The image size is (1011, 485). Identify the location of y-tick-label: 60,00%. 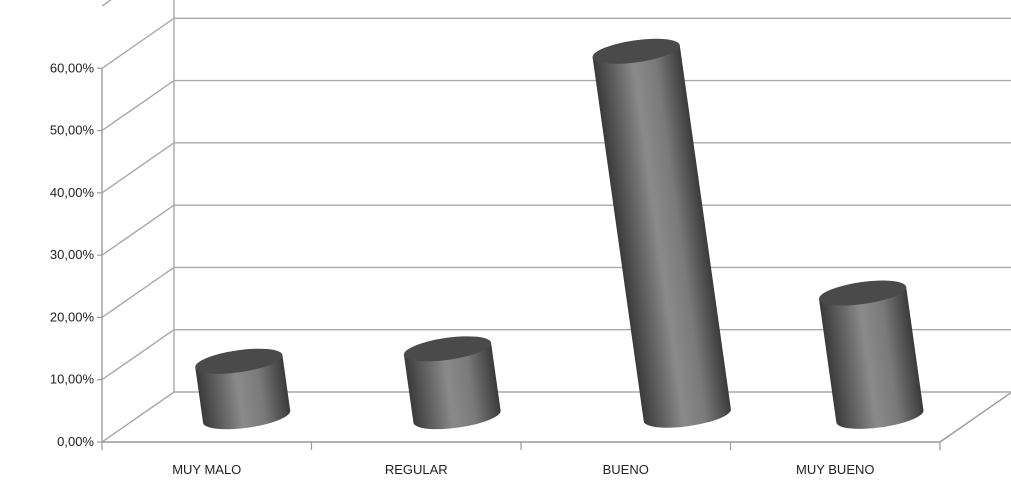
(72, 67).